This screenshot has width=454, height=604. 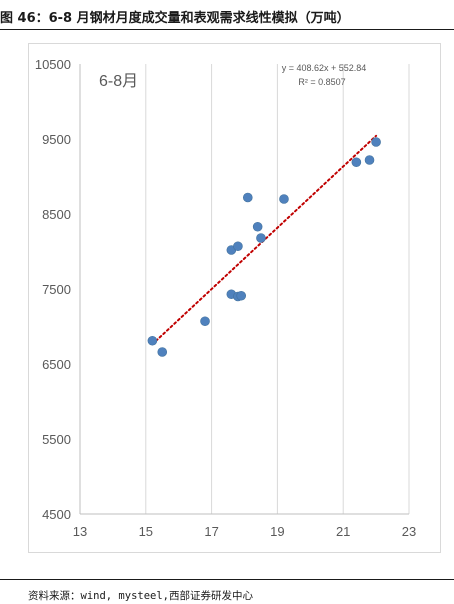 I want to click on r-squared: R² = 0.8507, so click(x=321, y=82).